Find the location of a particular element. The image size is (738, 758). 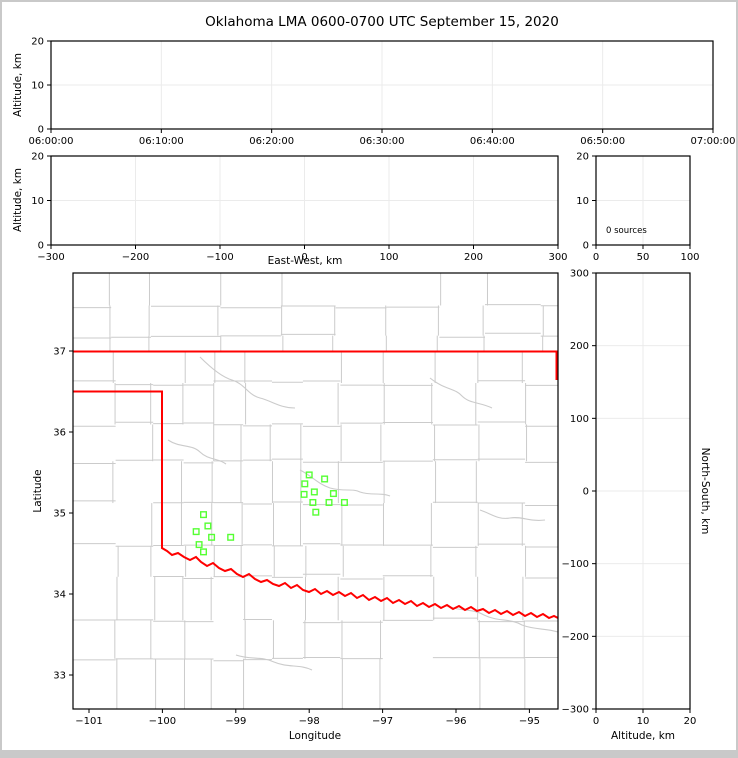

source-count-ytick-label: 20 is located at coordinates (582, 157).